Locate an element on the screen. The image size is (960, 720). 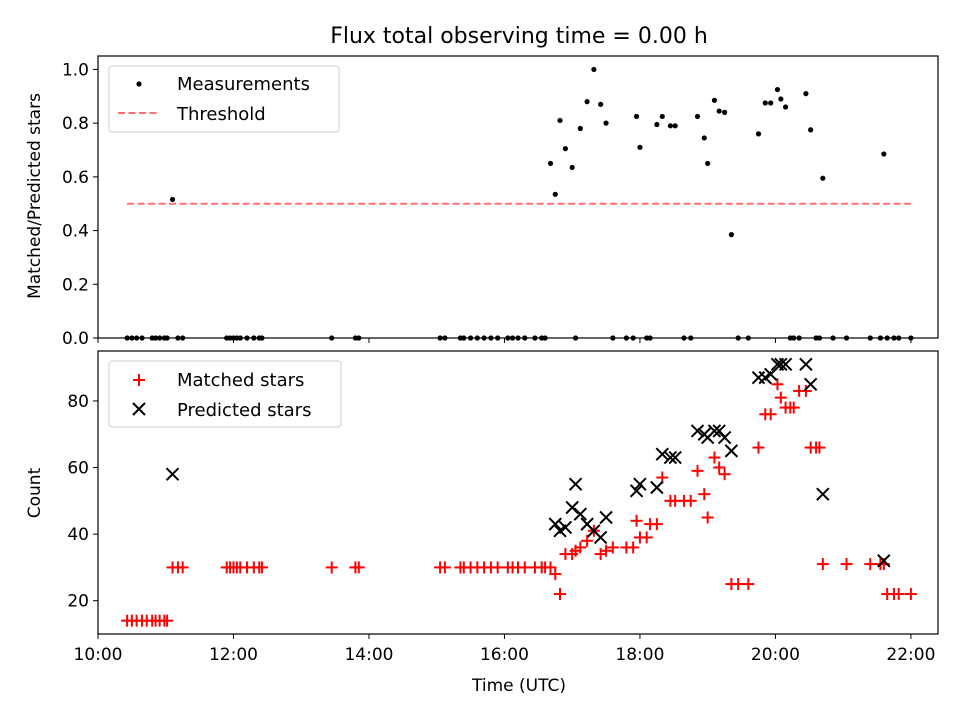
ratio-y-tick-label: 0.4 is located at coordinates (75, 232).